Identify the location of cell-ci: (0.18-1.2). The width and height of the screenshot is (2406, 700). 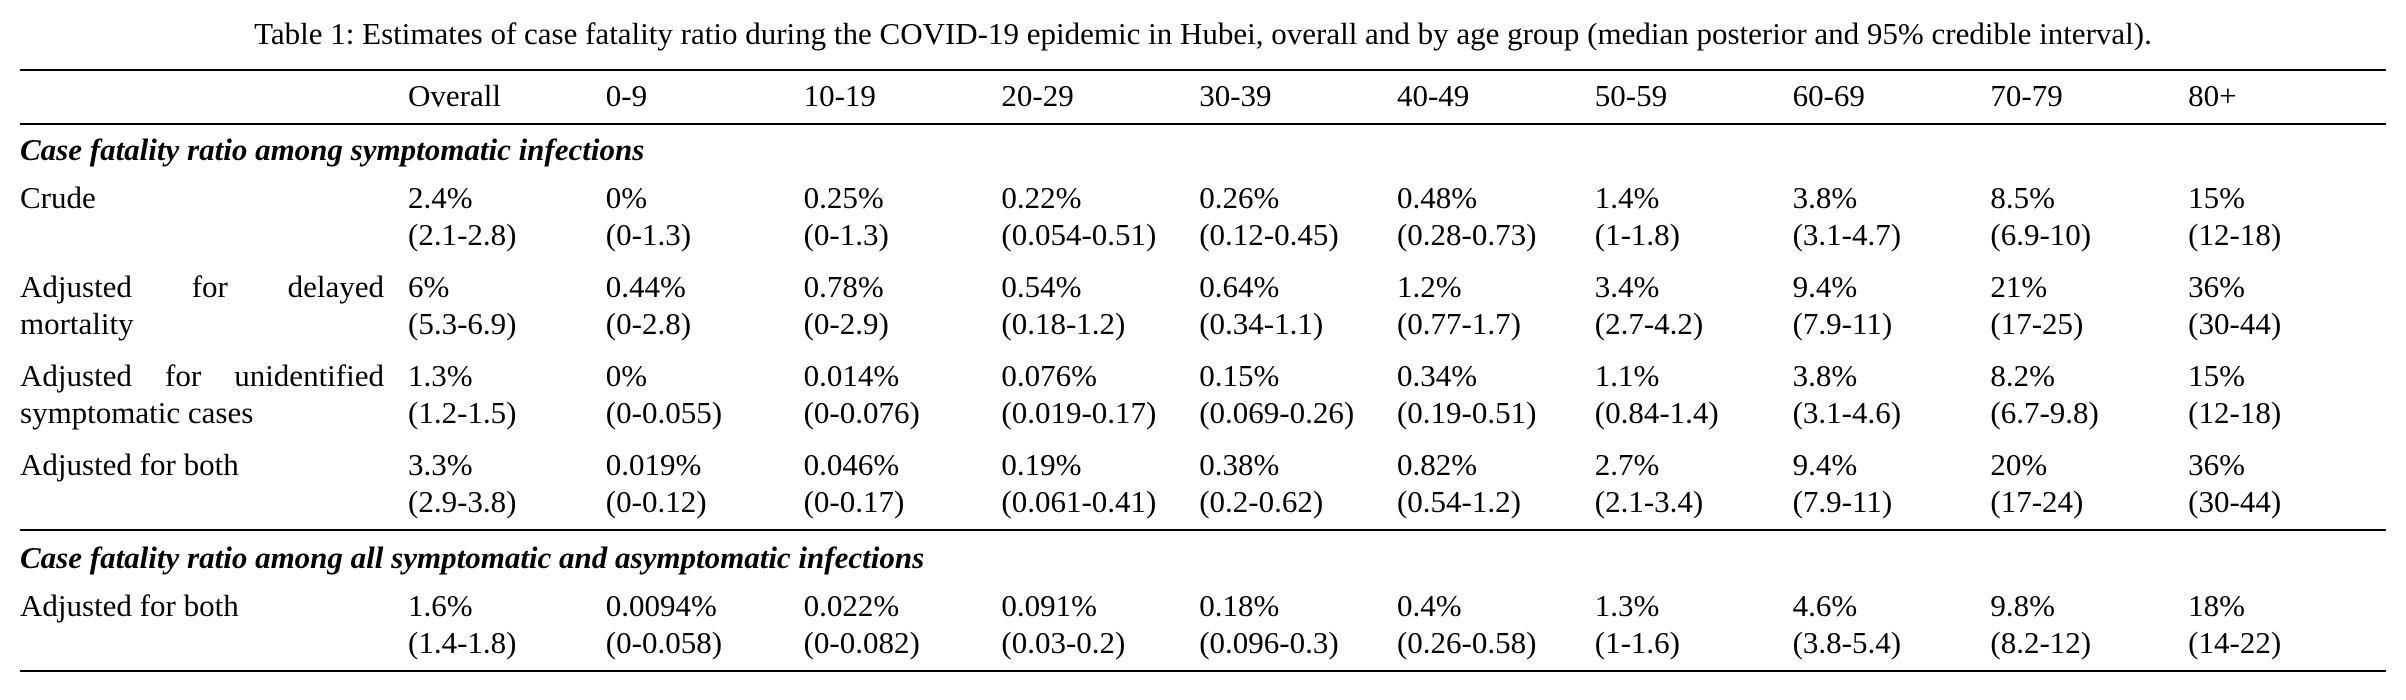
(1063, 323).